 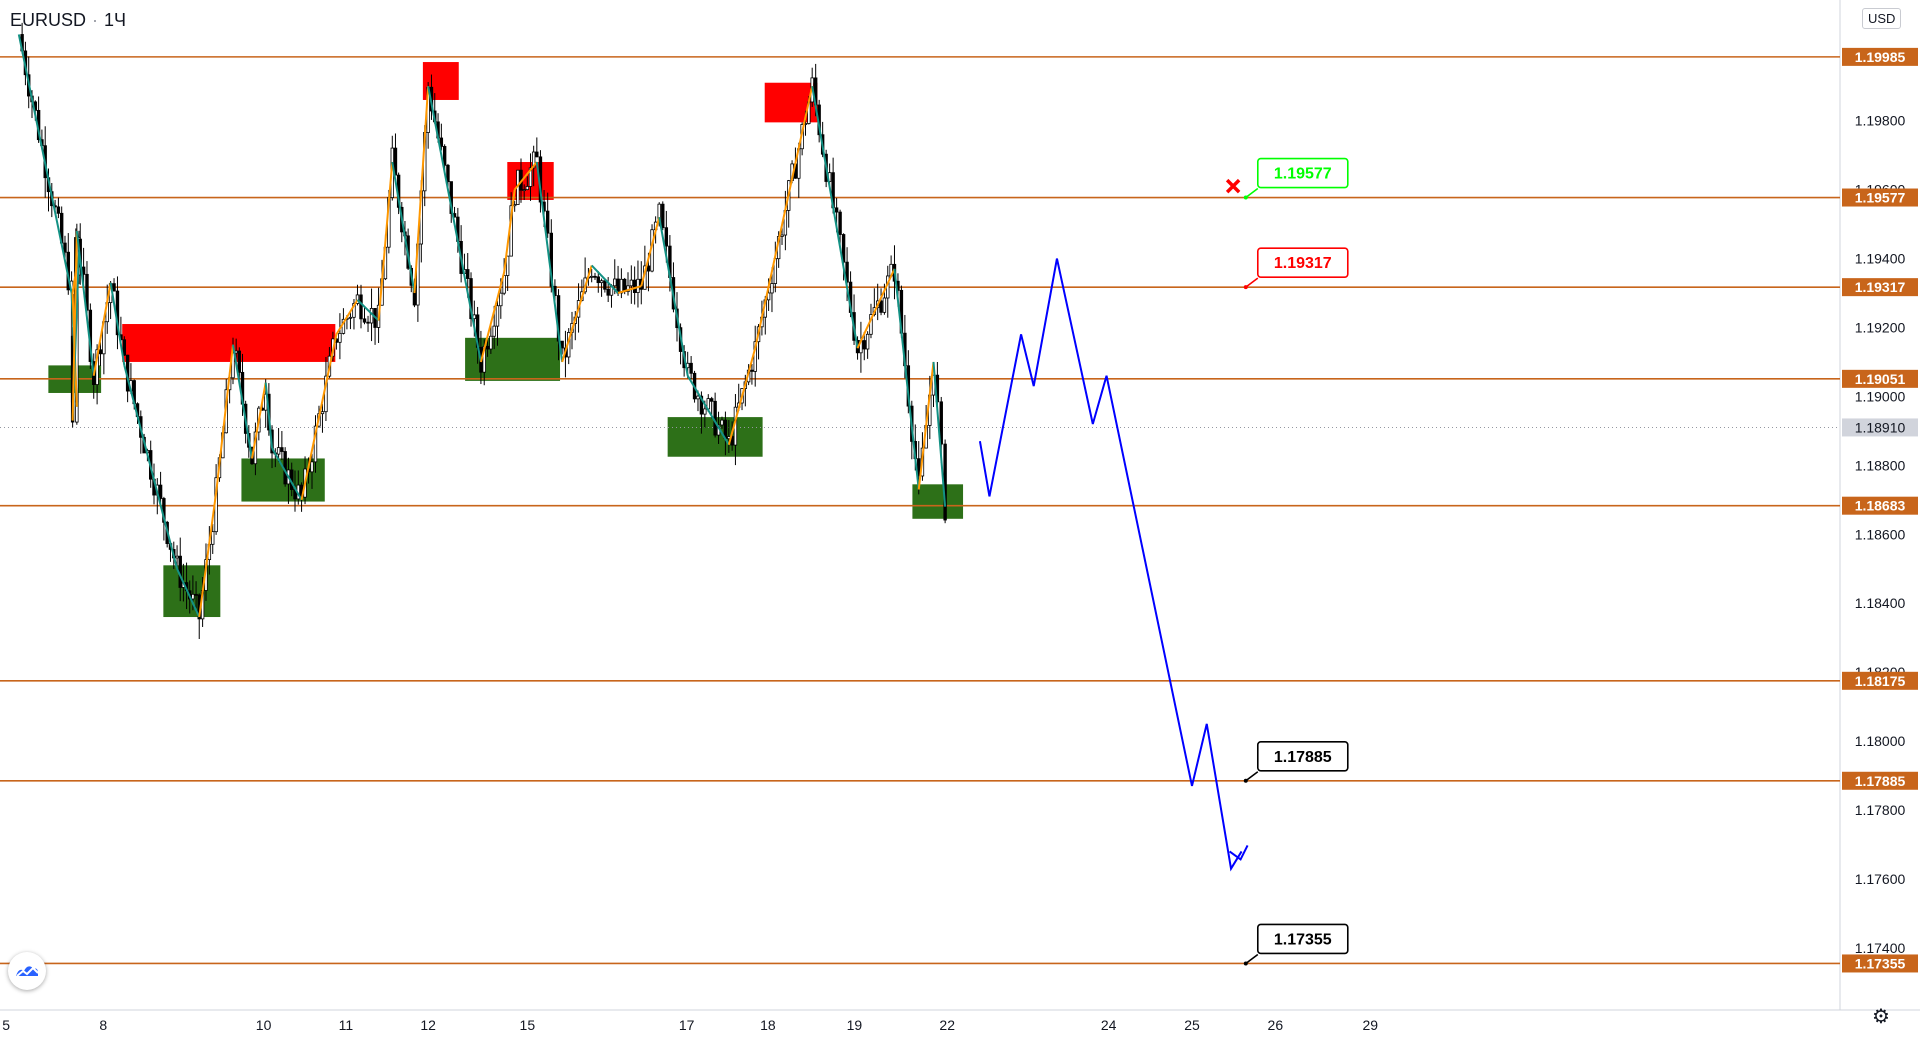 I want to click on x-tick-label: 22, so click(x=947, y=1025).